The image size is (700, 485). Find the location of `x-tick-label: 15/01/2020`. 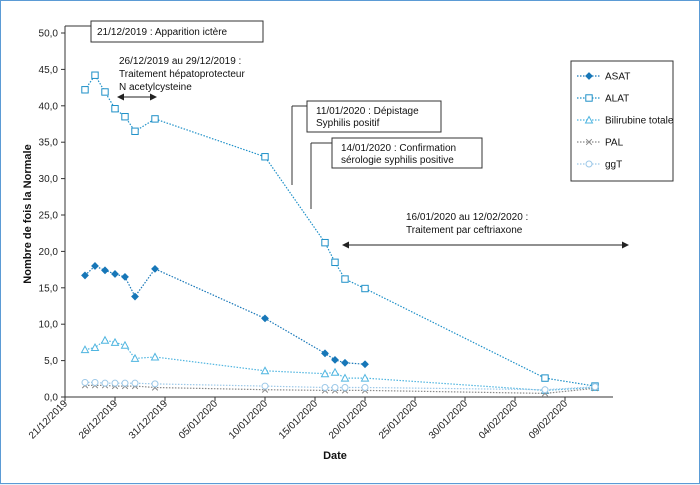

x-tick-label: 15/01/2020 is located at coordinates (298, 419).